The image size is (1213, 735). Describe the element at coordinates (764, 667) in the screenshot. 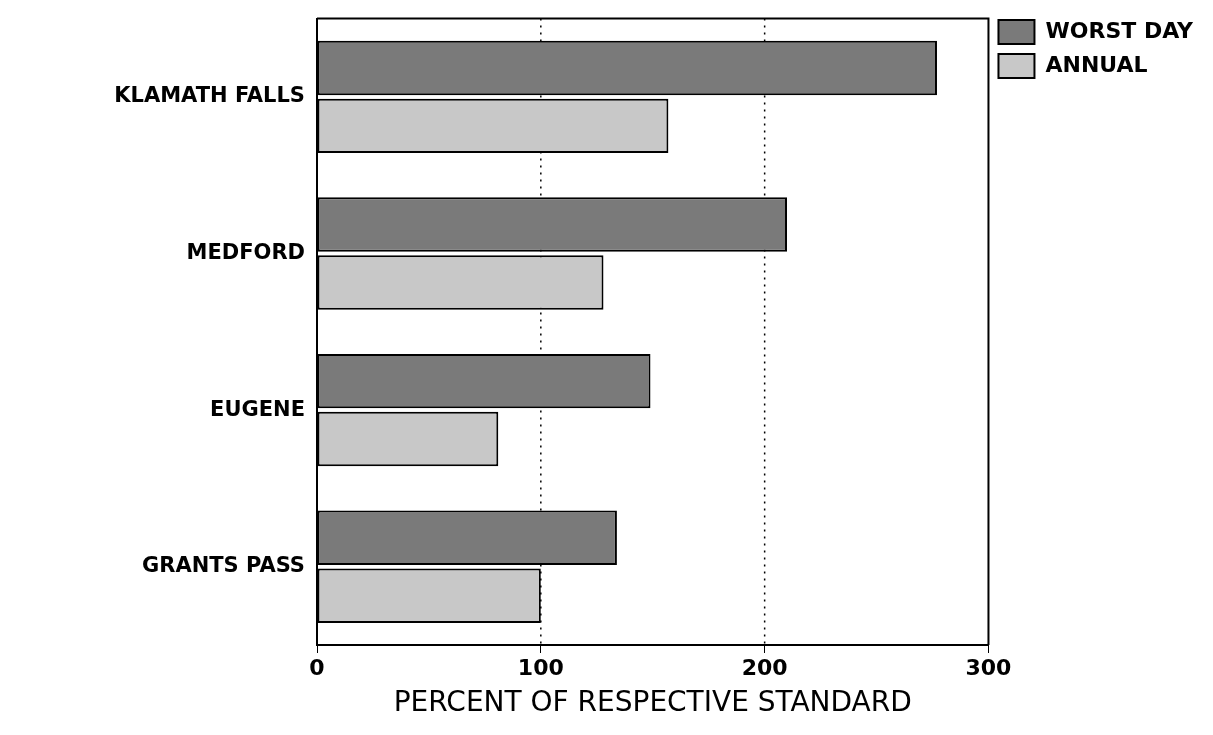

I see `x-tick-label: 200` at that location.